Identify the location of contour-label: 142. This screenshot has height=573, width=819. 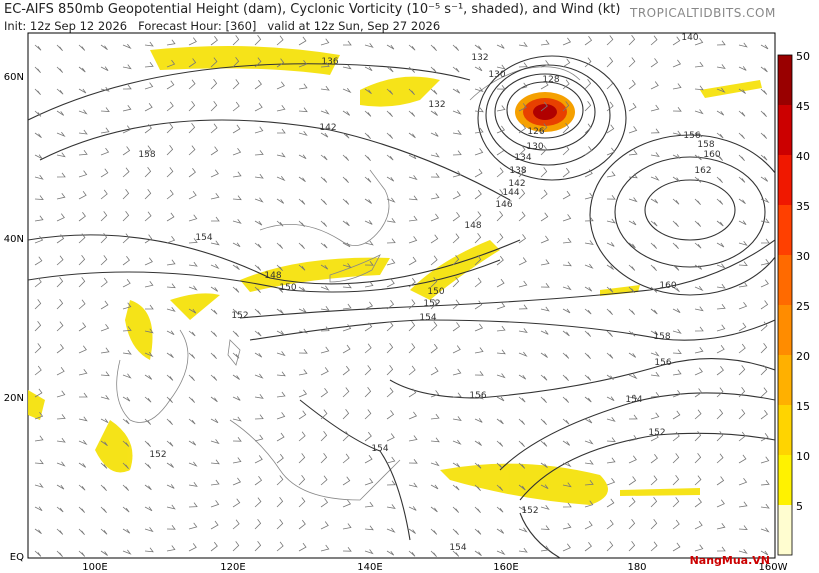
(516, 184).